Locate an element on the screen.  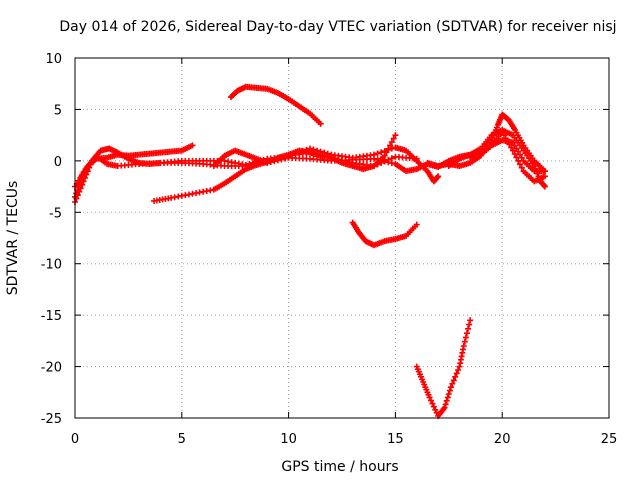
y-tick-label: -5 is located at coordinates (55, 213).